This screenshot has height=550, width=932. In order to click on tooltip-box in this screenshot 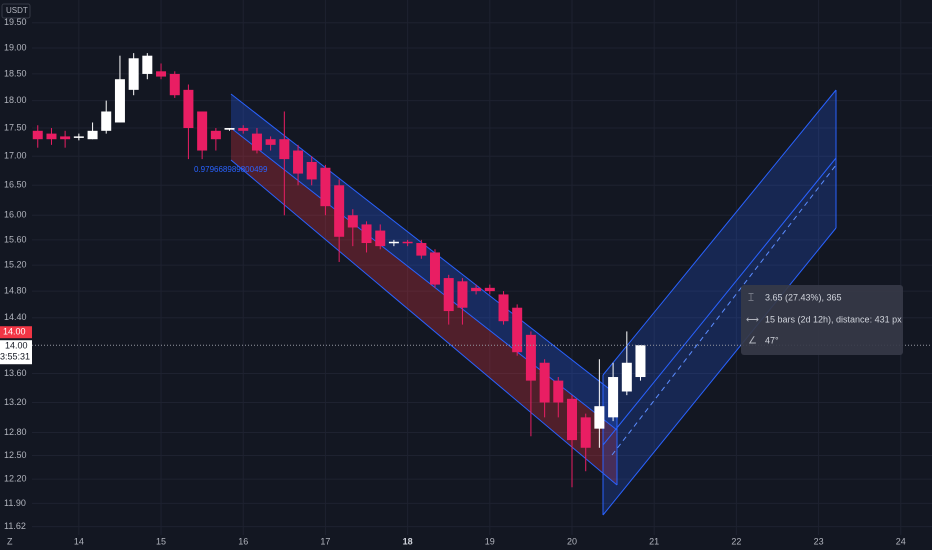, I will do `click(822, 320)`.